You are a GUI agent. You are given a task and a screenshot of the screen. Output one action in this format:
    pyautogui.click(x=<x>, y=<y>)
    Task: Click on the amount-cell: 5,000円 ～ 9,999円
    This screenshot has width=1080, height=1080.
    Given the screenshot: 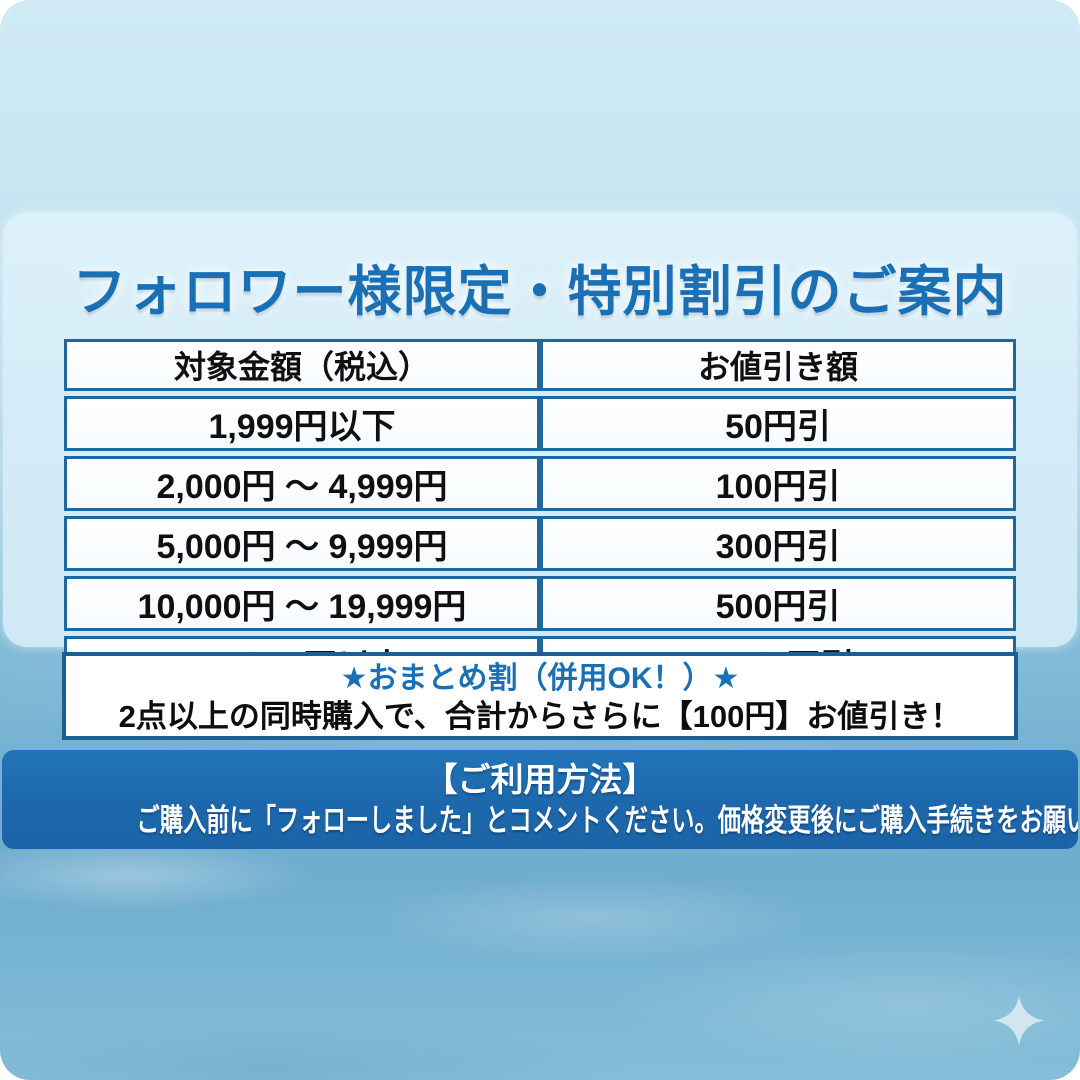 What is the action you would take?
    pyautogui.click(x=302, y=543)
    